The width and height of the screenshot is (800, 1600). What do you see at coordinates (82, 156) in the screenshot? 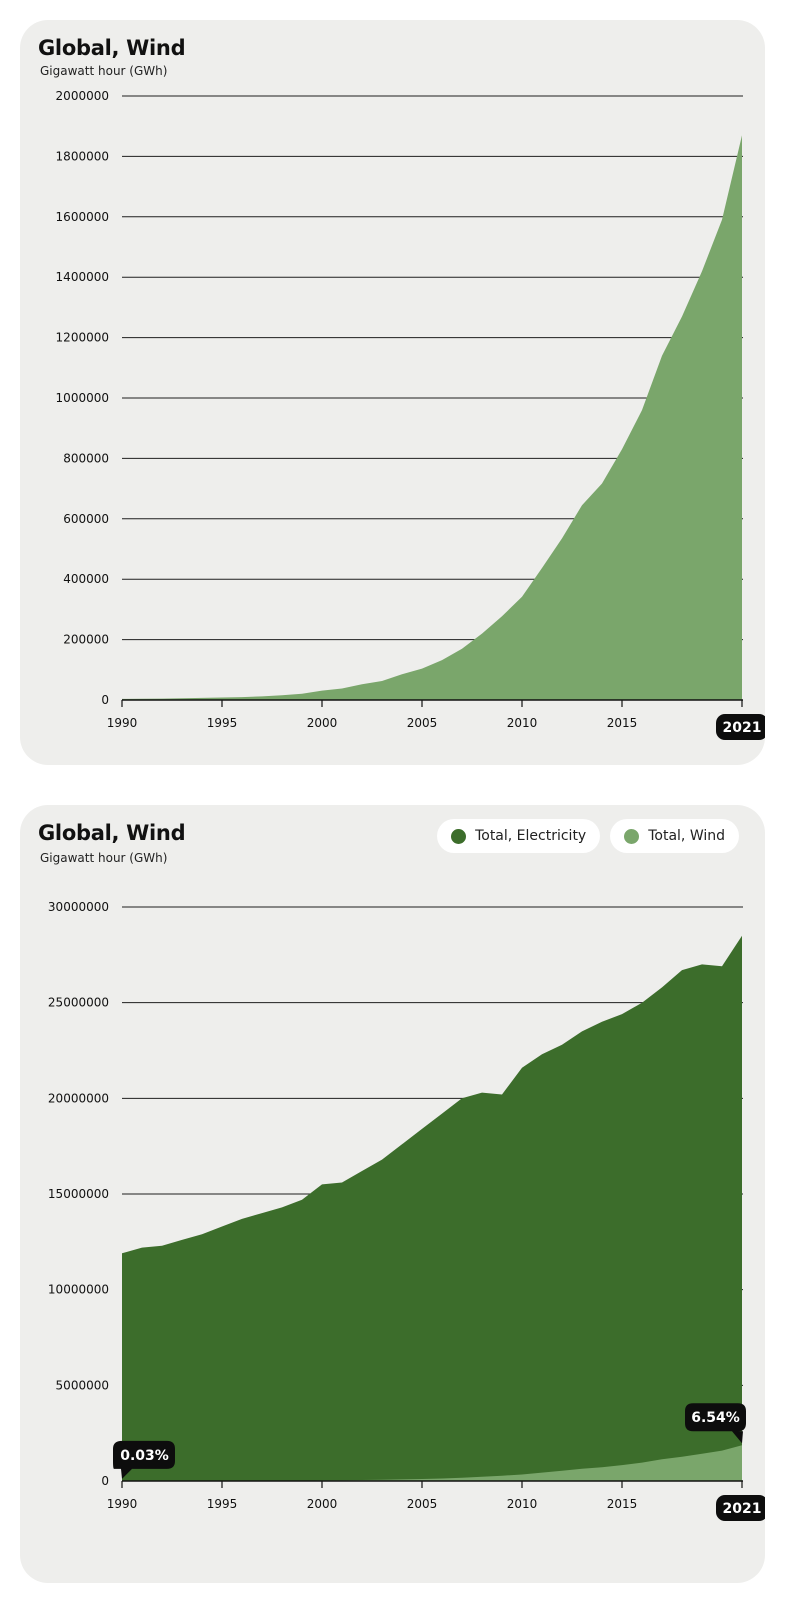
I see `y-tick-label: 1800000` at bounding box center [82, 156].